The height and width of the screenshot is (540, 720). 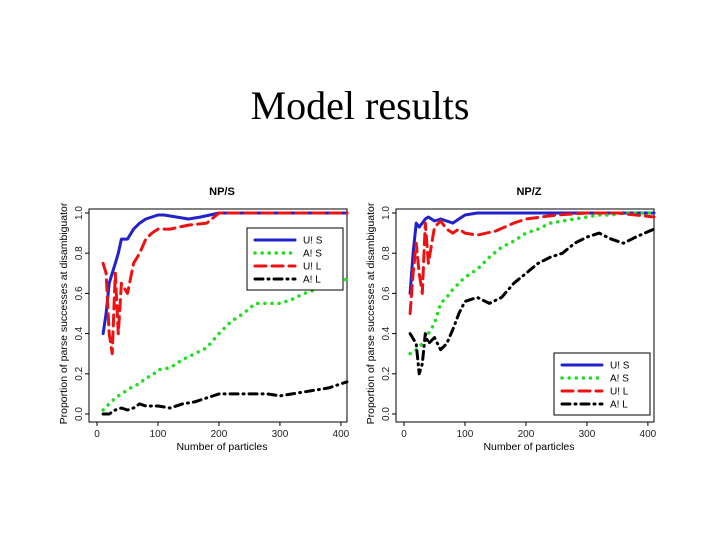 I want to click on slide-title: Model results, so click(x=360, y=105).